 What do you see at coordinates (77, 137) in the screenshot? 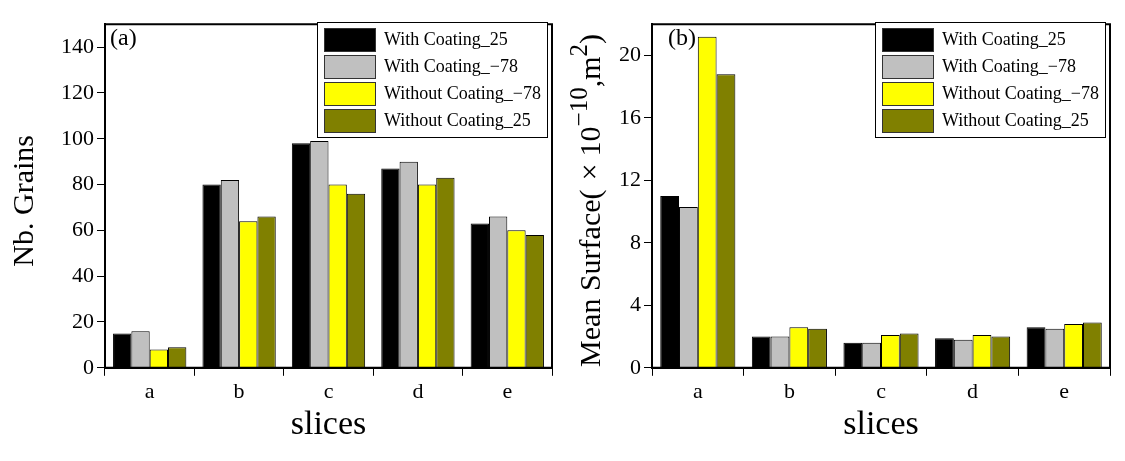
I see `y-tick-label: 100` at bounding box center [77, 137].